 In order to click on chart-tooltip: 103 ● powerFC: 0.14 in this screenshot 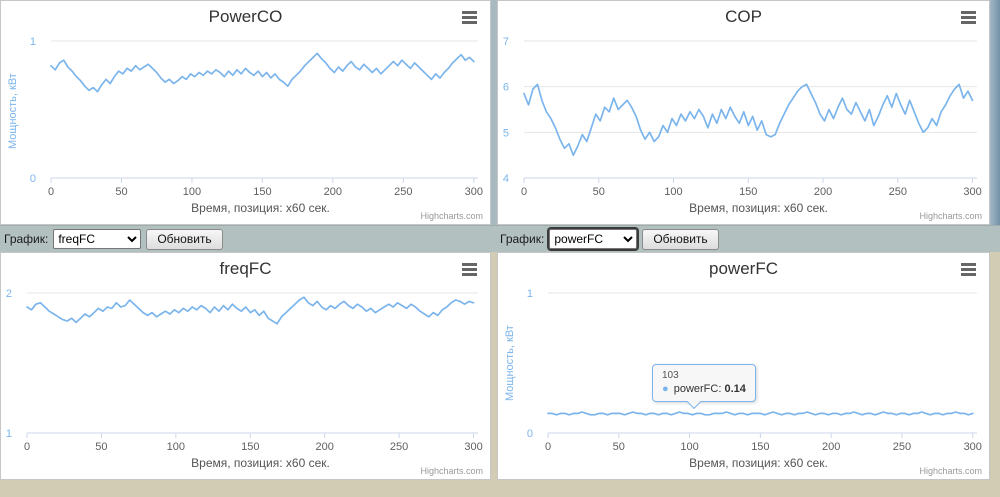, I will do `click(704, 387)`.